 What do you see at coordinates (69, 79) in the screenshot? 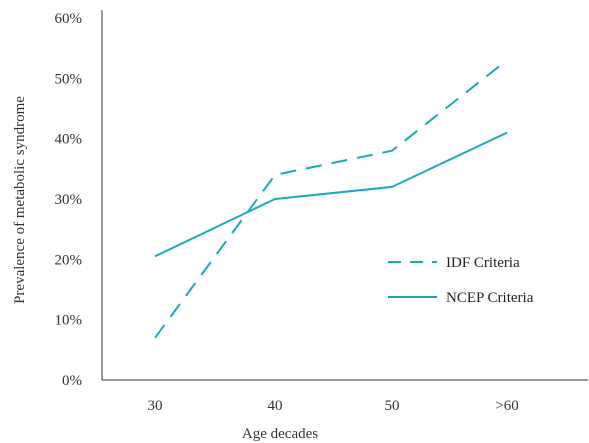
I see `y-tick-label: 50%` at bounding box center [69, 79].